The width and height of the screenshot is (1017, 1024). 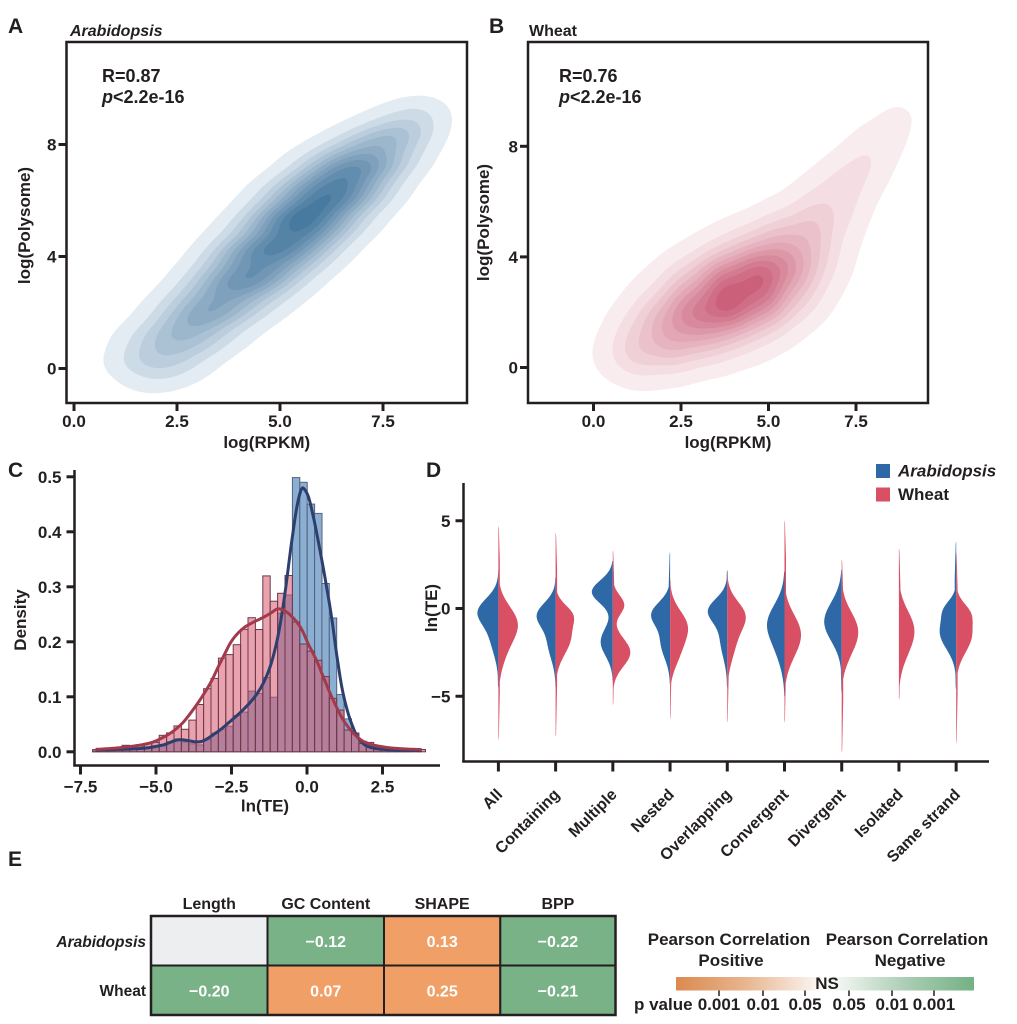 What do you see at coordinates (910, 960) in the screenshot?
I see `svg-text: Negative` at bounding box center [910, 960].